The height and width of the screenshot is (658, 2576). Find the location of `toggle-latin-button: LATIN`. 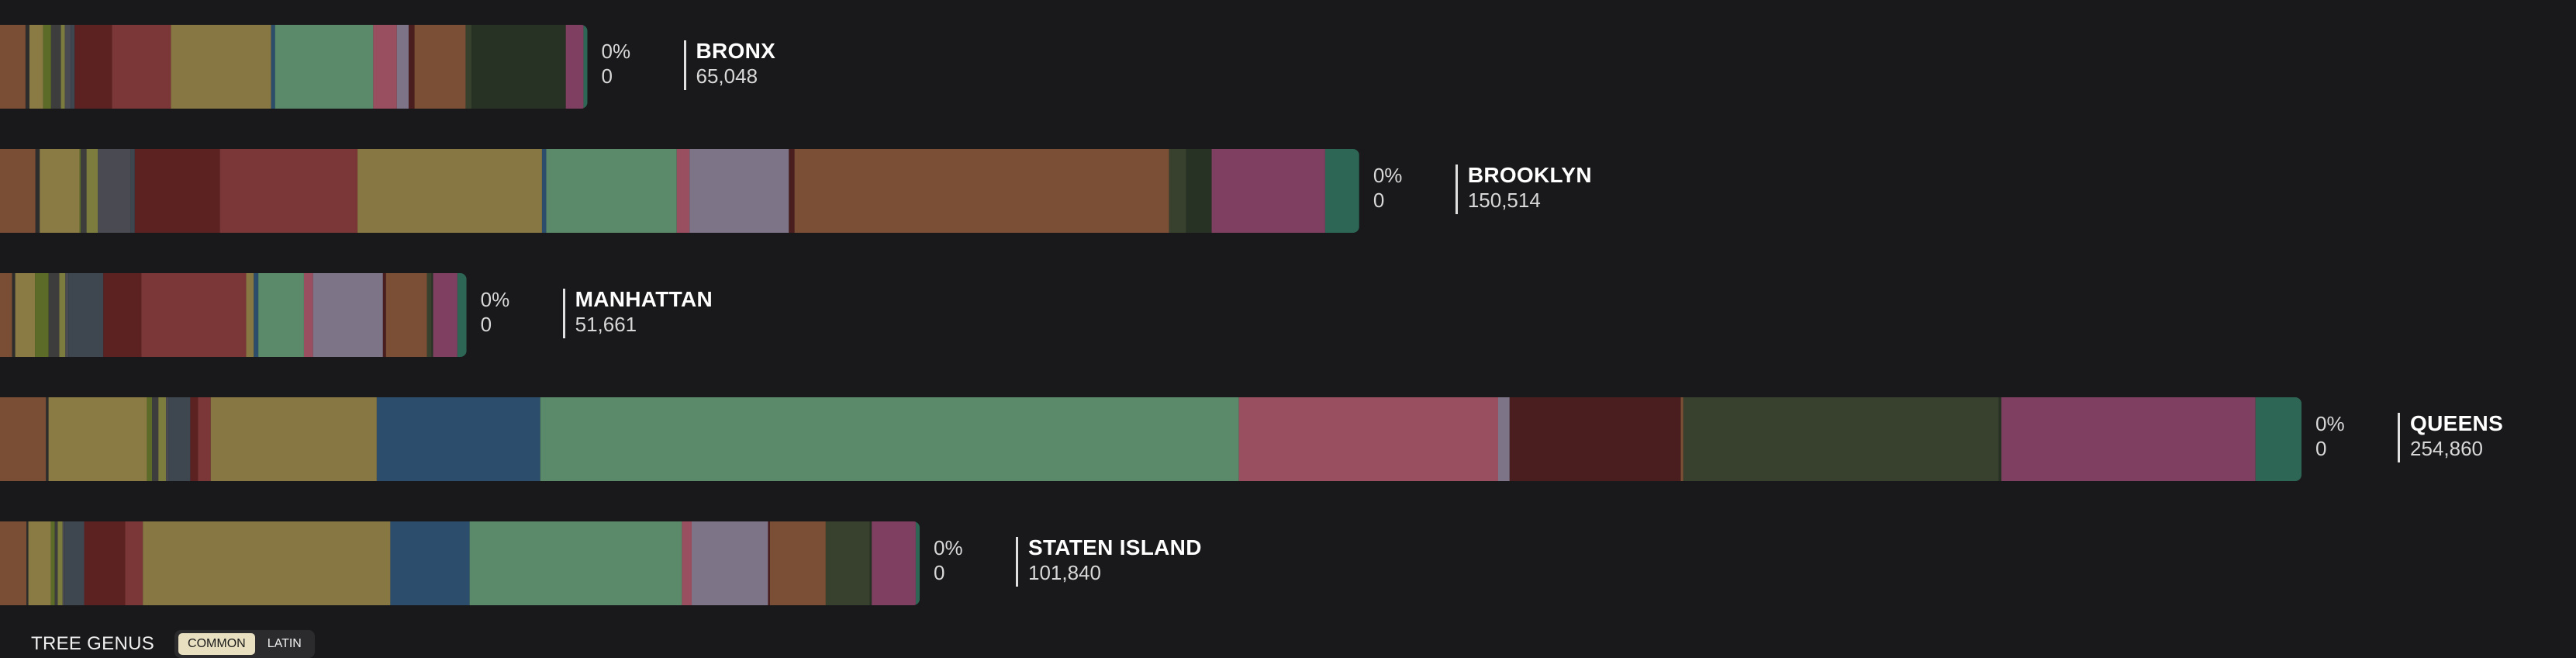

toggle-latin-button: LATIN is located at coordinates (284, 643).